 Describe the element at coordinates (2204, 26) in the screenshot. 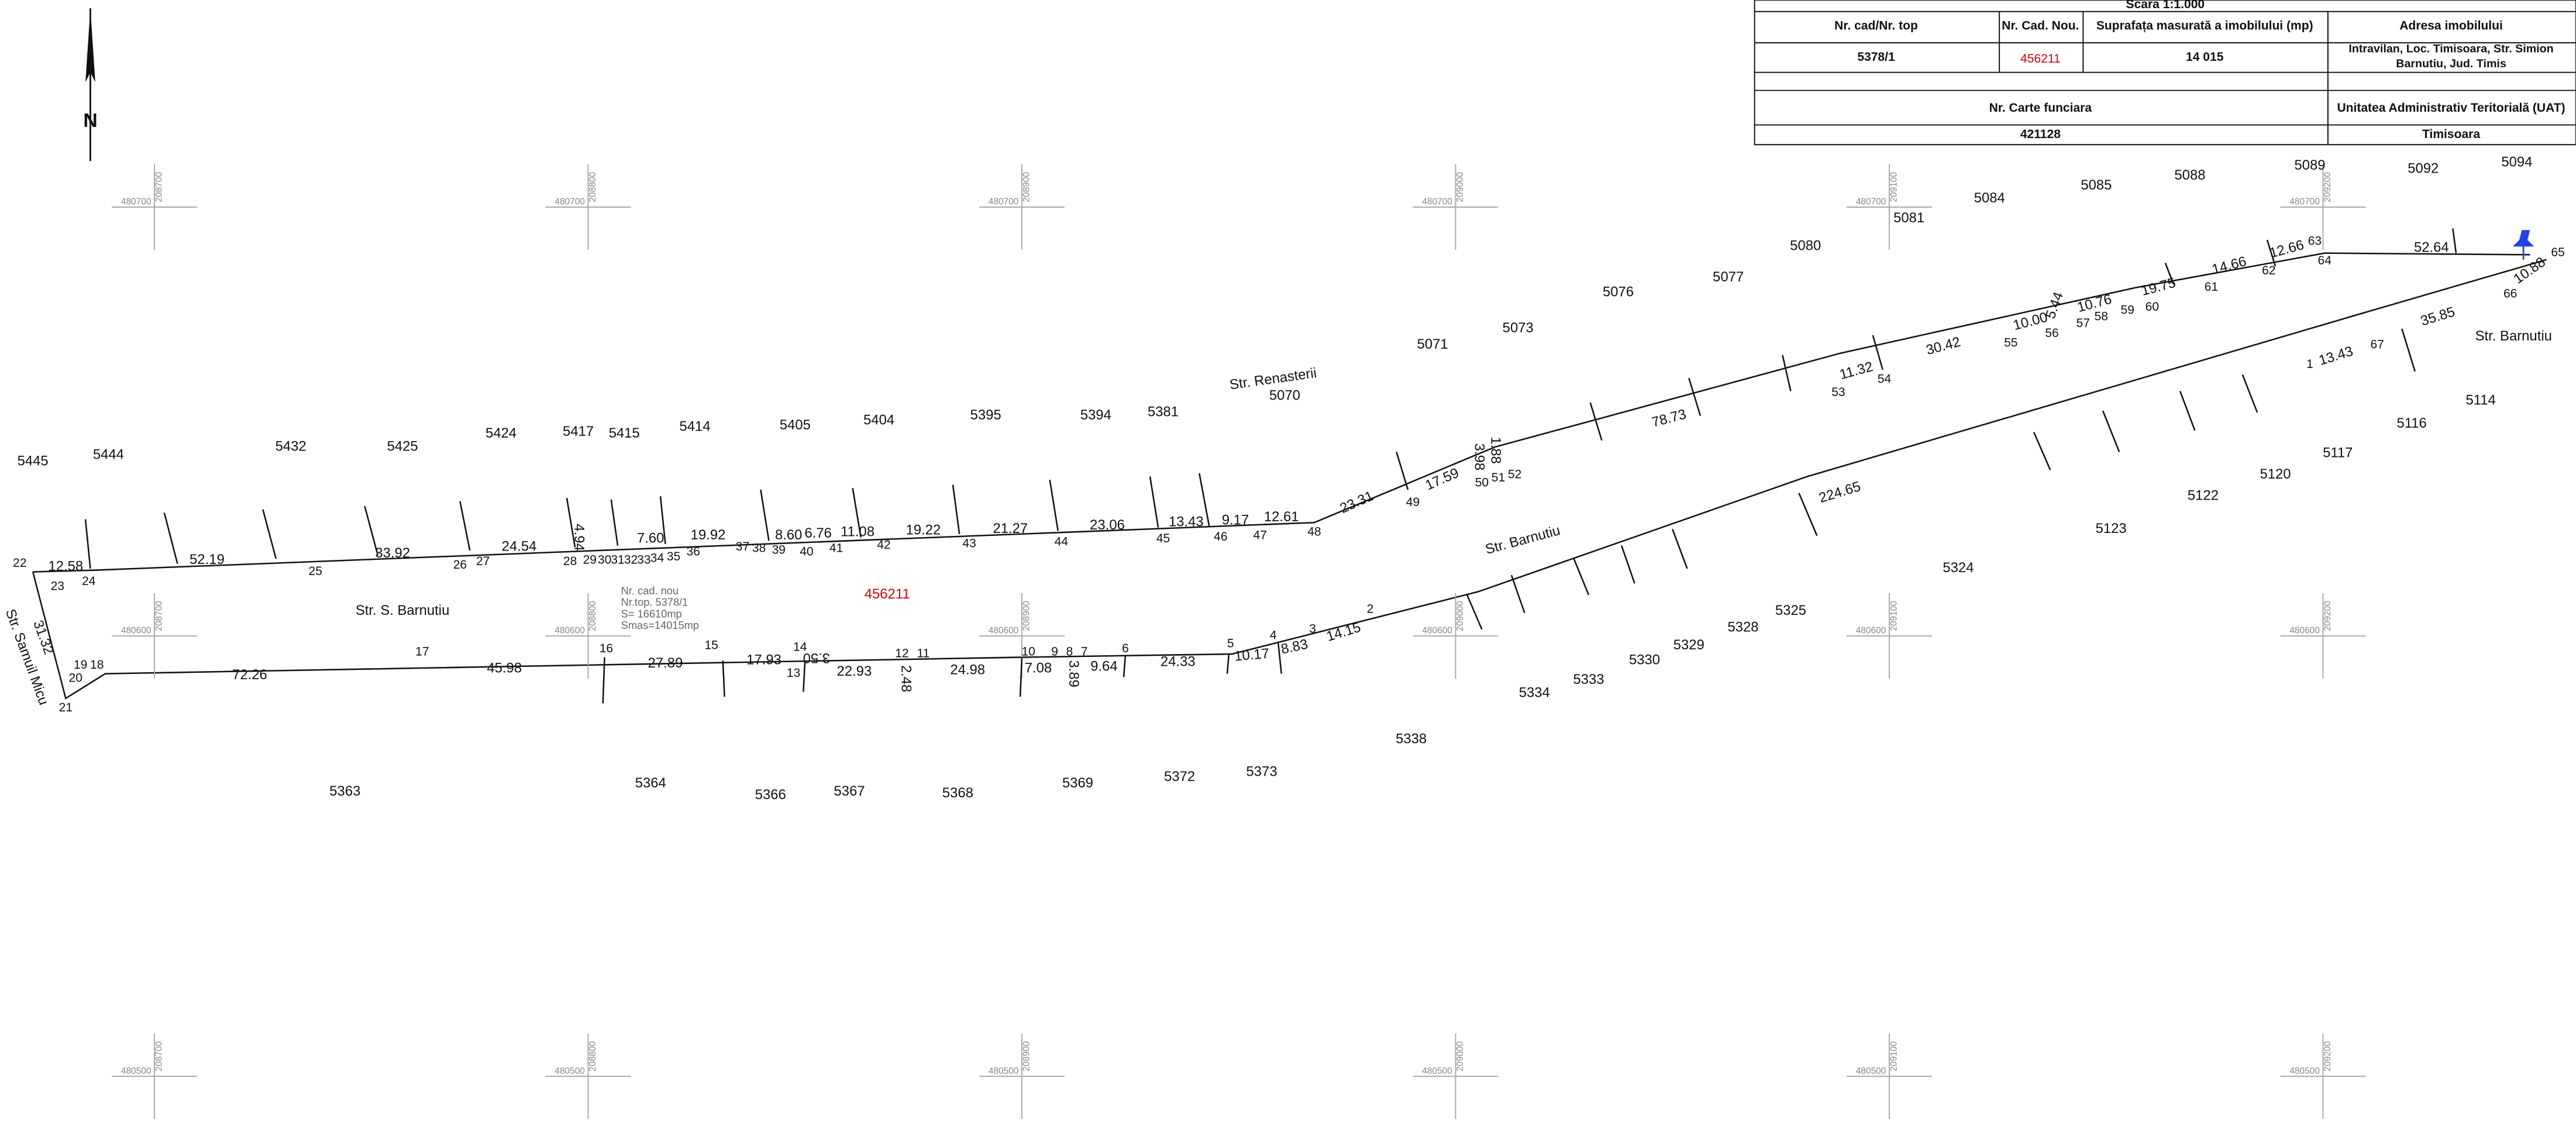

I see `table-header: Suprafața masurată a imobilului (mp)` at that location.